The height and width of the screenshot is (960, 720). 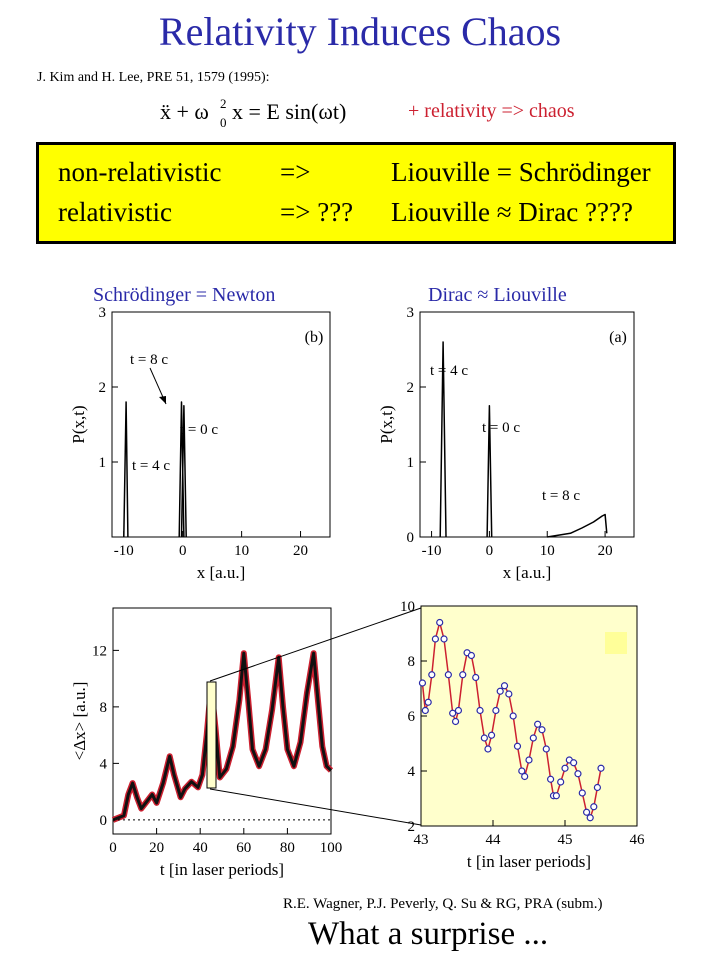 What do you see at coordinates (223, 122) in the screenshot?
I see `svg-text: 0` at bounding box center [223, 122].